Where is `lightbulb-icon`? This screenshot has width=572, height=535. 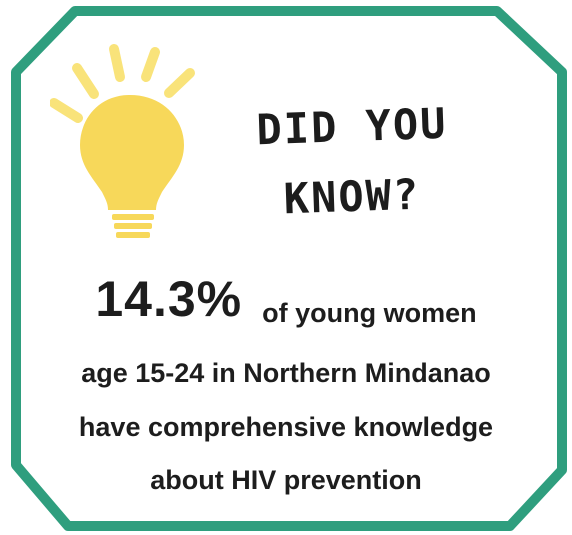 lightbulb-icon is located at coordinates (122, 141).